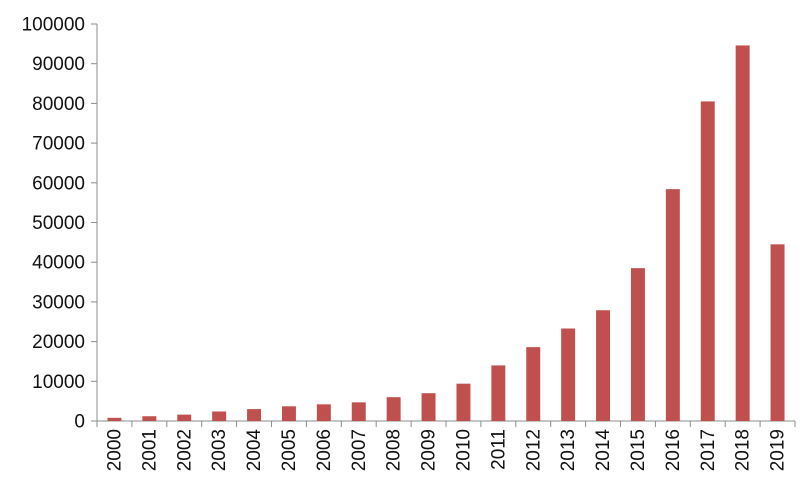 Image resolution: width=800 pixels, height=488 pixels. Describe the element at coordinates (58, 104) in the screenshot. I see `y-tick-label: 80000` at that location.